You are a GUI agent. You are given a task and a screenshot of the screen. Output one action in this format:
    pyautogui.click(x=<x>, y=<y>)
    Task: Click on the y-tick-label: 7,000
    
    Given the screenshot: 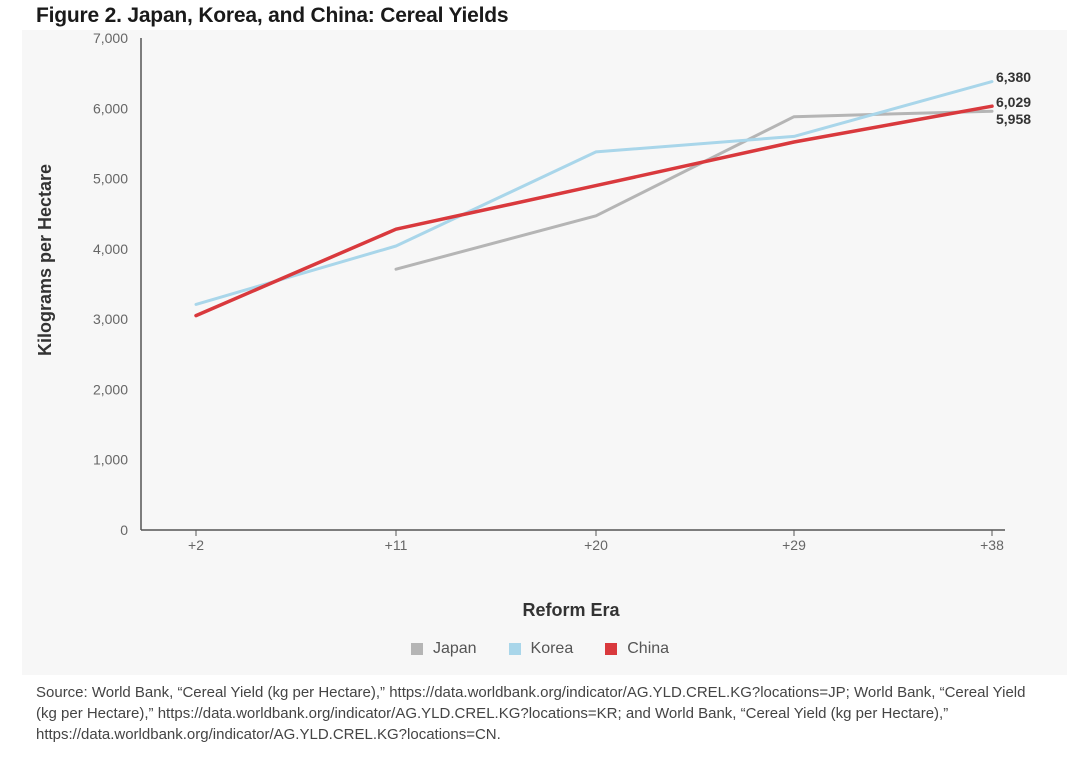 What is the action you would take?
    pyautogui.click(x=110, y=38)
    